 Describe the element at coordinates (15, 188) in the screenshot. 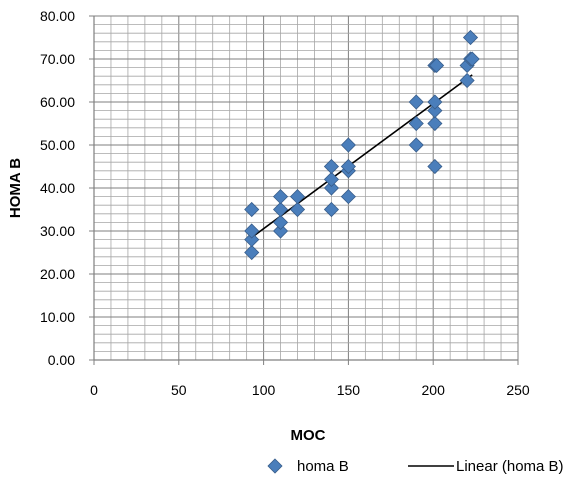

I see `y-axis-title: HOMA B` at that location.